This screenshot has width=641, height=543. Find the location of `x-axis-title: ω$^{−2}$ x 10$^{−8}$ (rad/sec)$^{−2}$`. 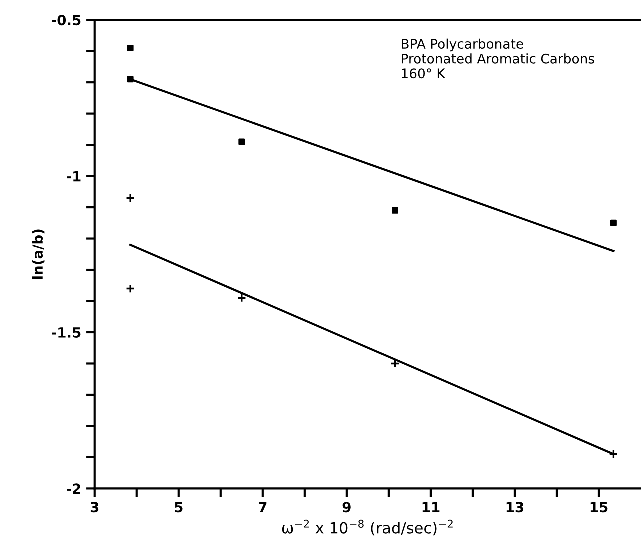

x-axis-title: ω$^{−2}$ x 10$^{−8}$ (rad/sec)$^{−2}$ is located at coordinates (367, 528).